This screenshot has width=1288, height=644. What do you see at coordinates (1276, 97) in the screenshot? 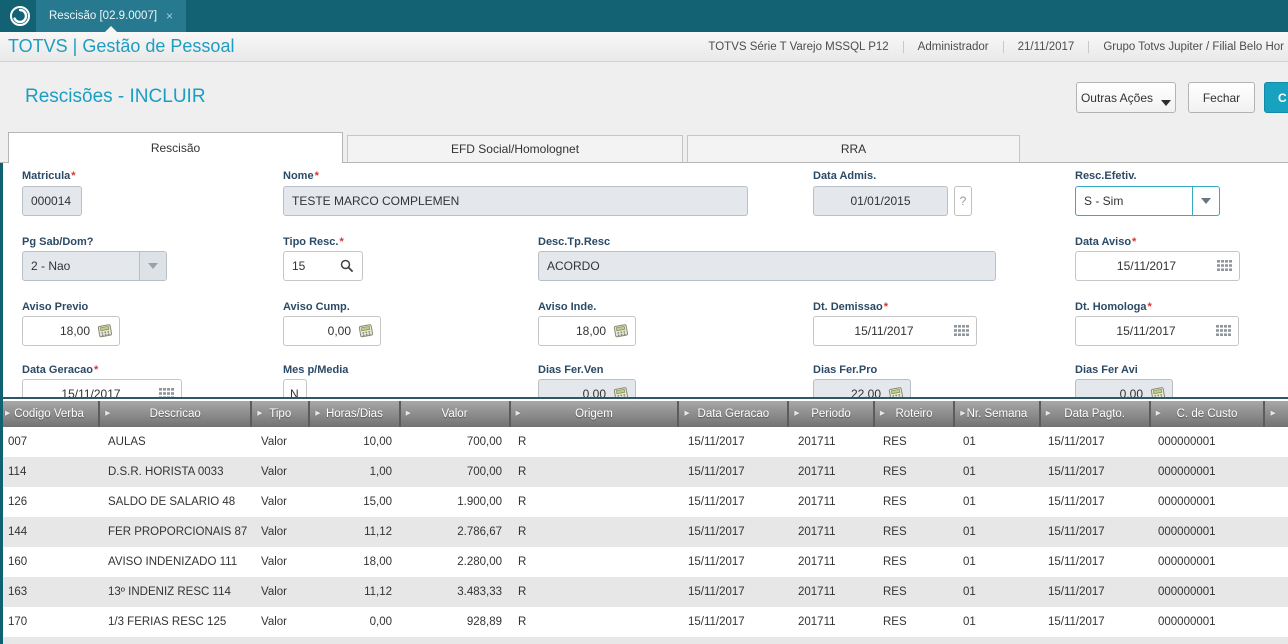
I see `confirm-button: C` at bounding box center [1276, 97].